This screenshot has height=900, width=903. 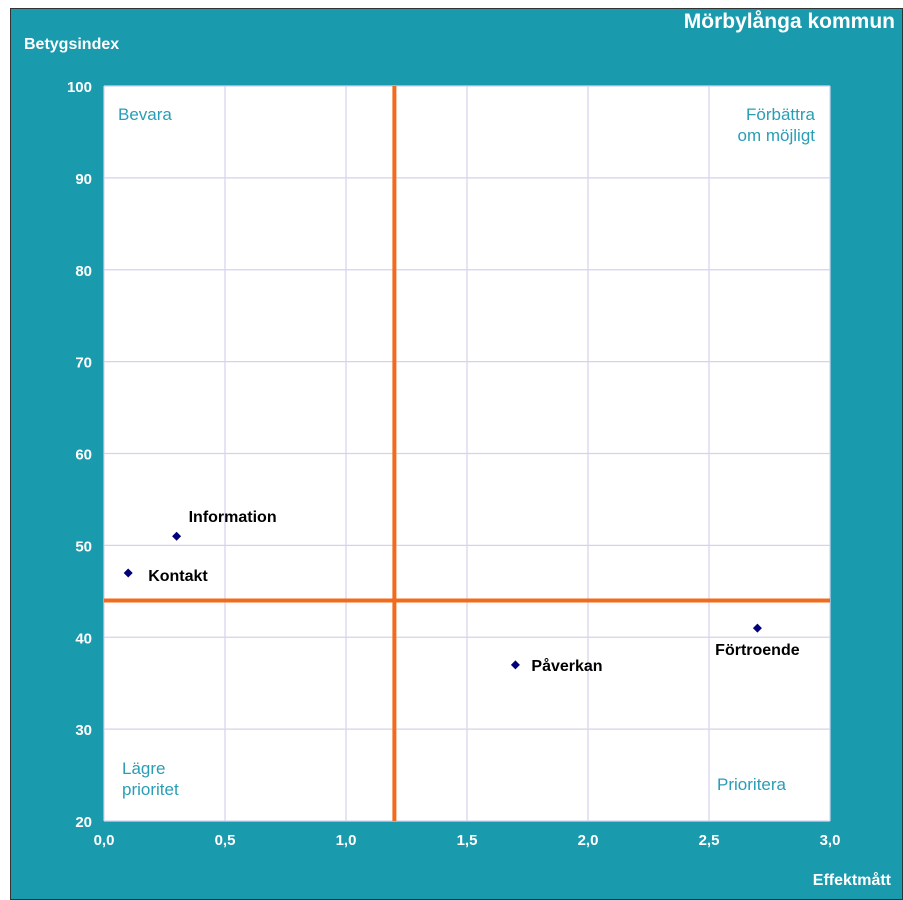 I want to click on y-axis-label: Betygsindex, so click(x=72, y=44).